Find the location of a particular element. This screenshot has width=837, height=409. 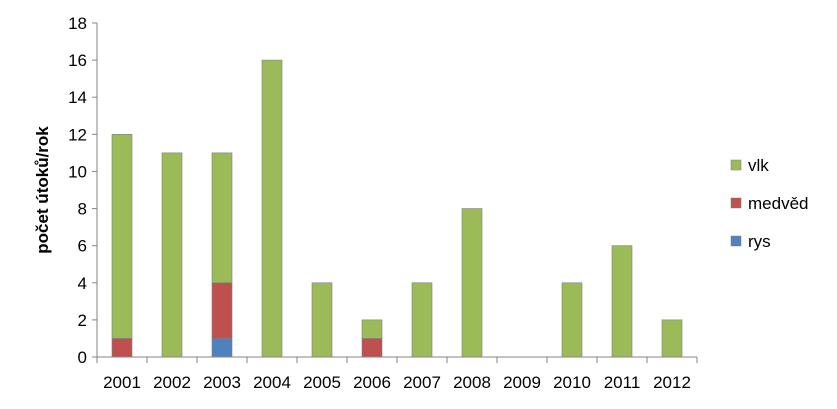

bar-vlk-2012 is located at coordinates (672, 338).